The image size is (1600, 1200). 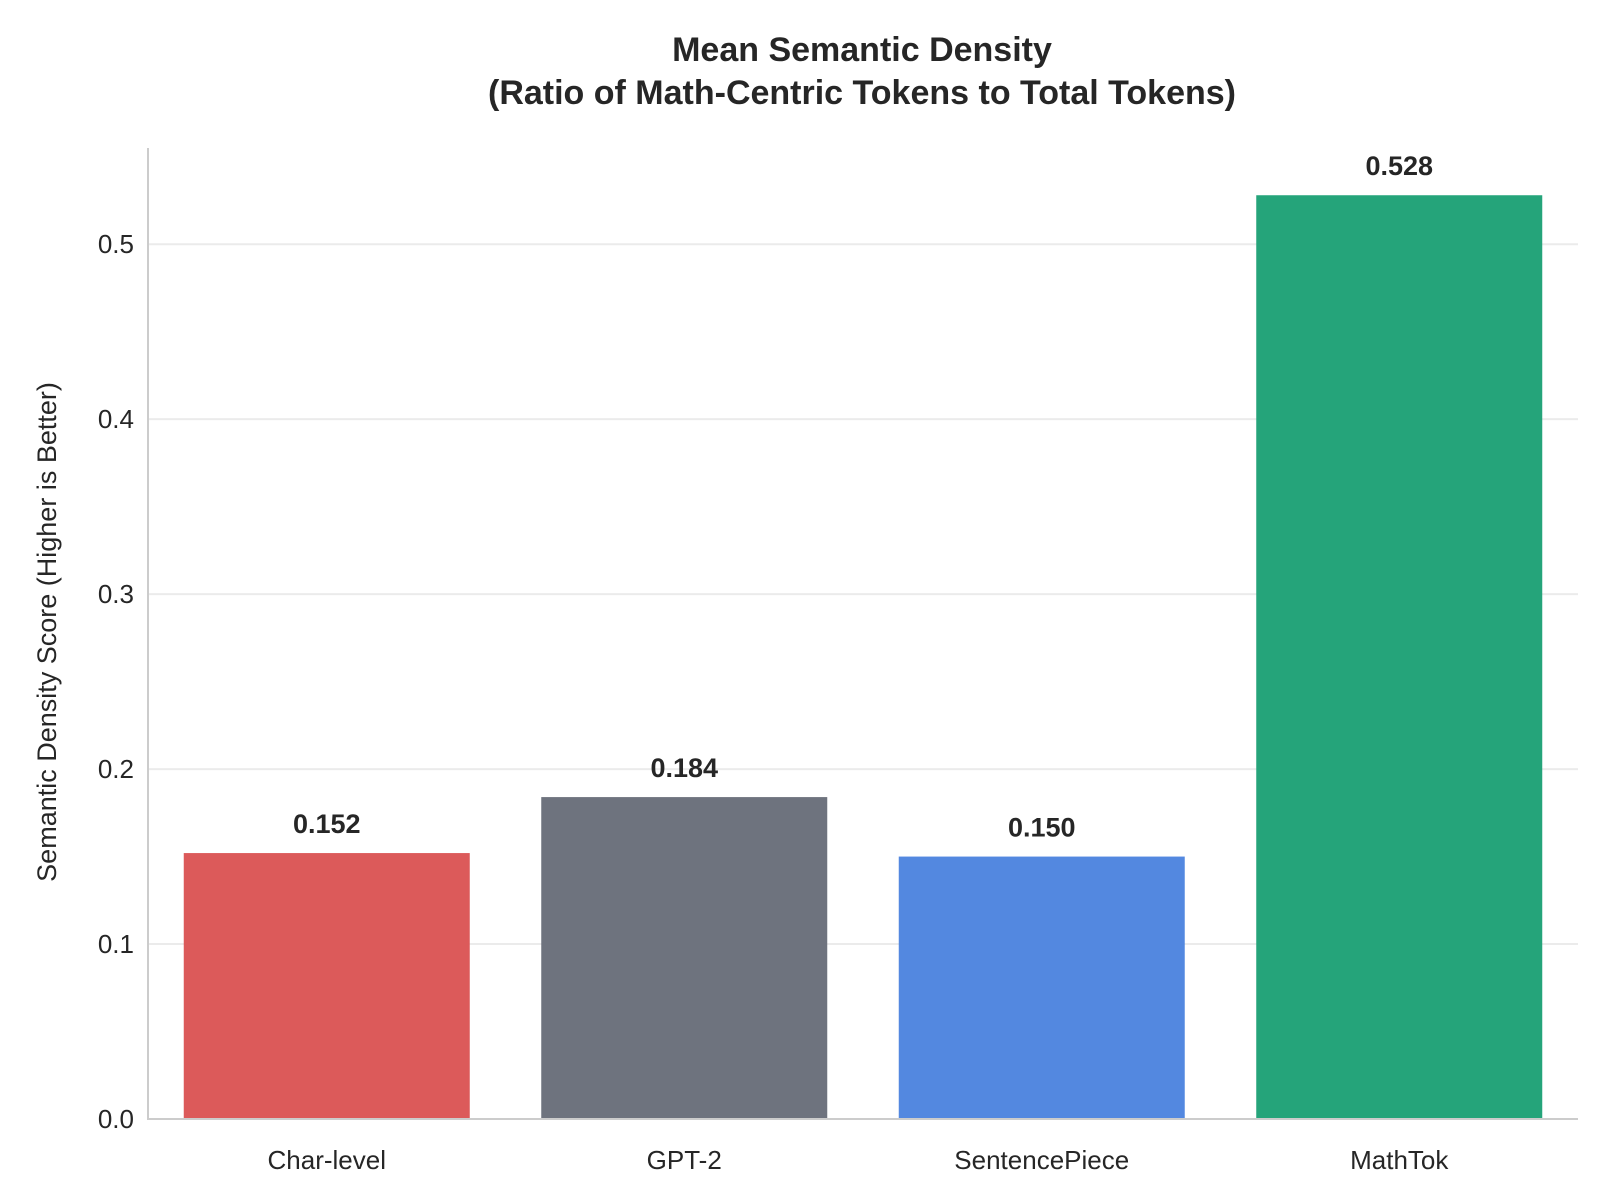 What do you see at coordinates (1041, 1160) in the screenshot?
I see `x-tick-label: SentencePiece` at bounding box center [1041, 1160].